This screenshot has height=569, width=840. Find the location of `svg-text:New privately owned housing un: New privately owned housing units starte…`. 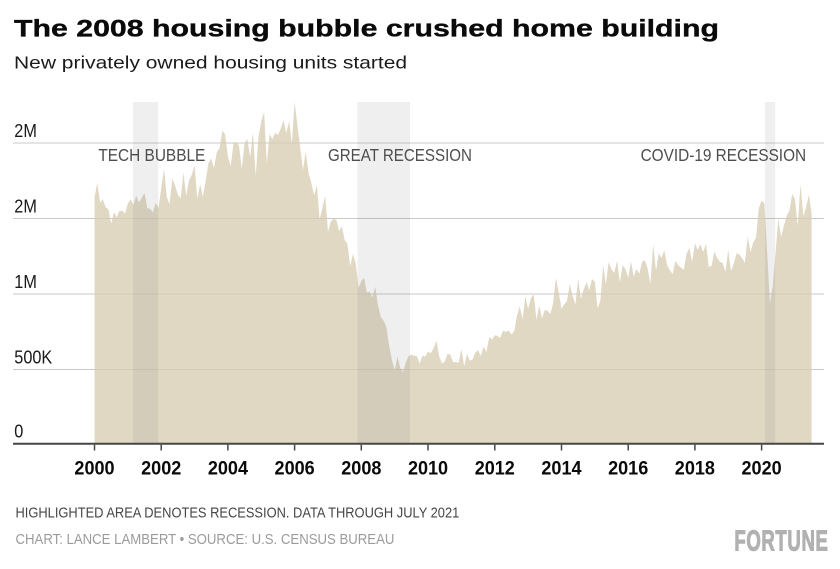

svg-text:New privately owned housing un: New privately owned housing units starte… is located at coordinates (210, 63).